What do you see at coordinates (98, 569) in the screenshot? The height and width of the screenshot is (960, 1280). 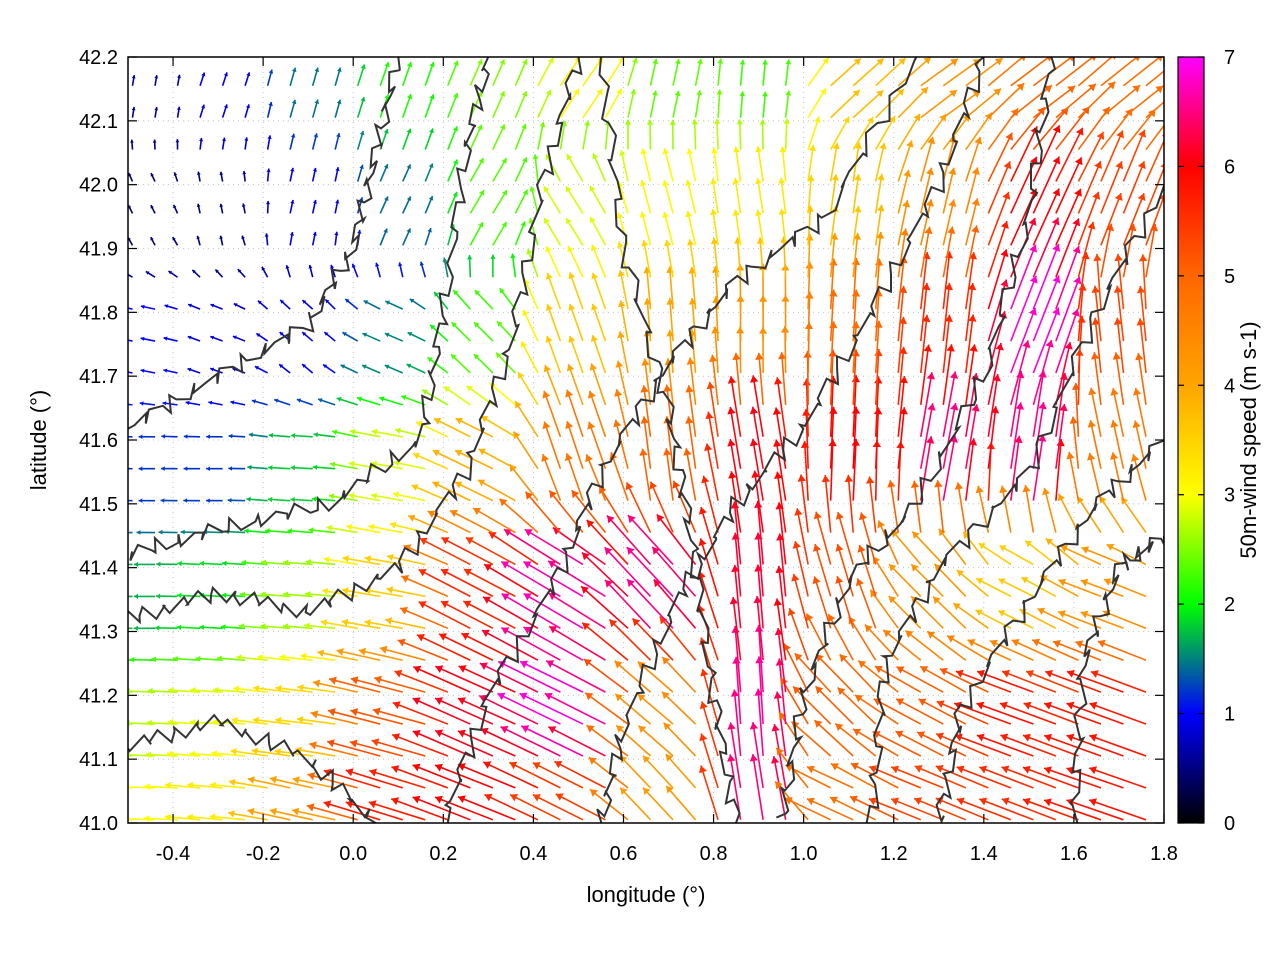 I see `y-tick-label: 41.4` at bounding box center [98, 569].